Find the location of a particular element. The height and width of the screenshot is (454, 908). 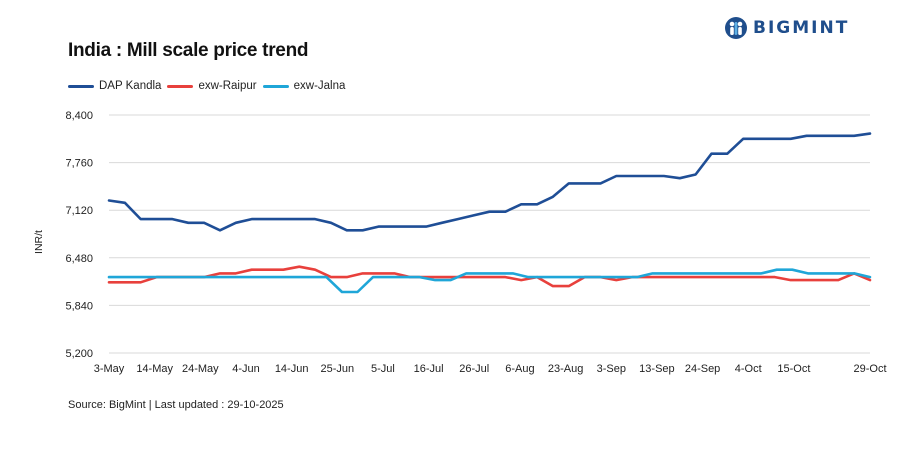

legend-label-dap-kandla: DAP Kandla is located at coordinates (130, 86).